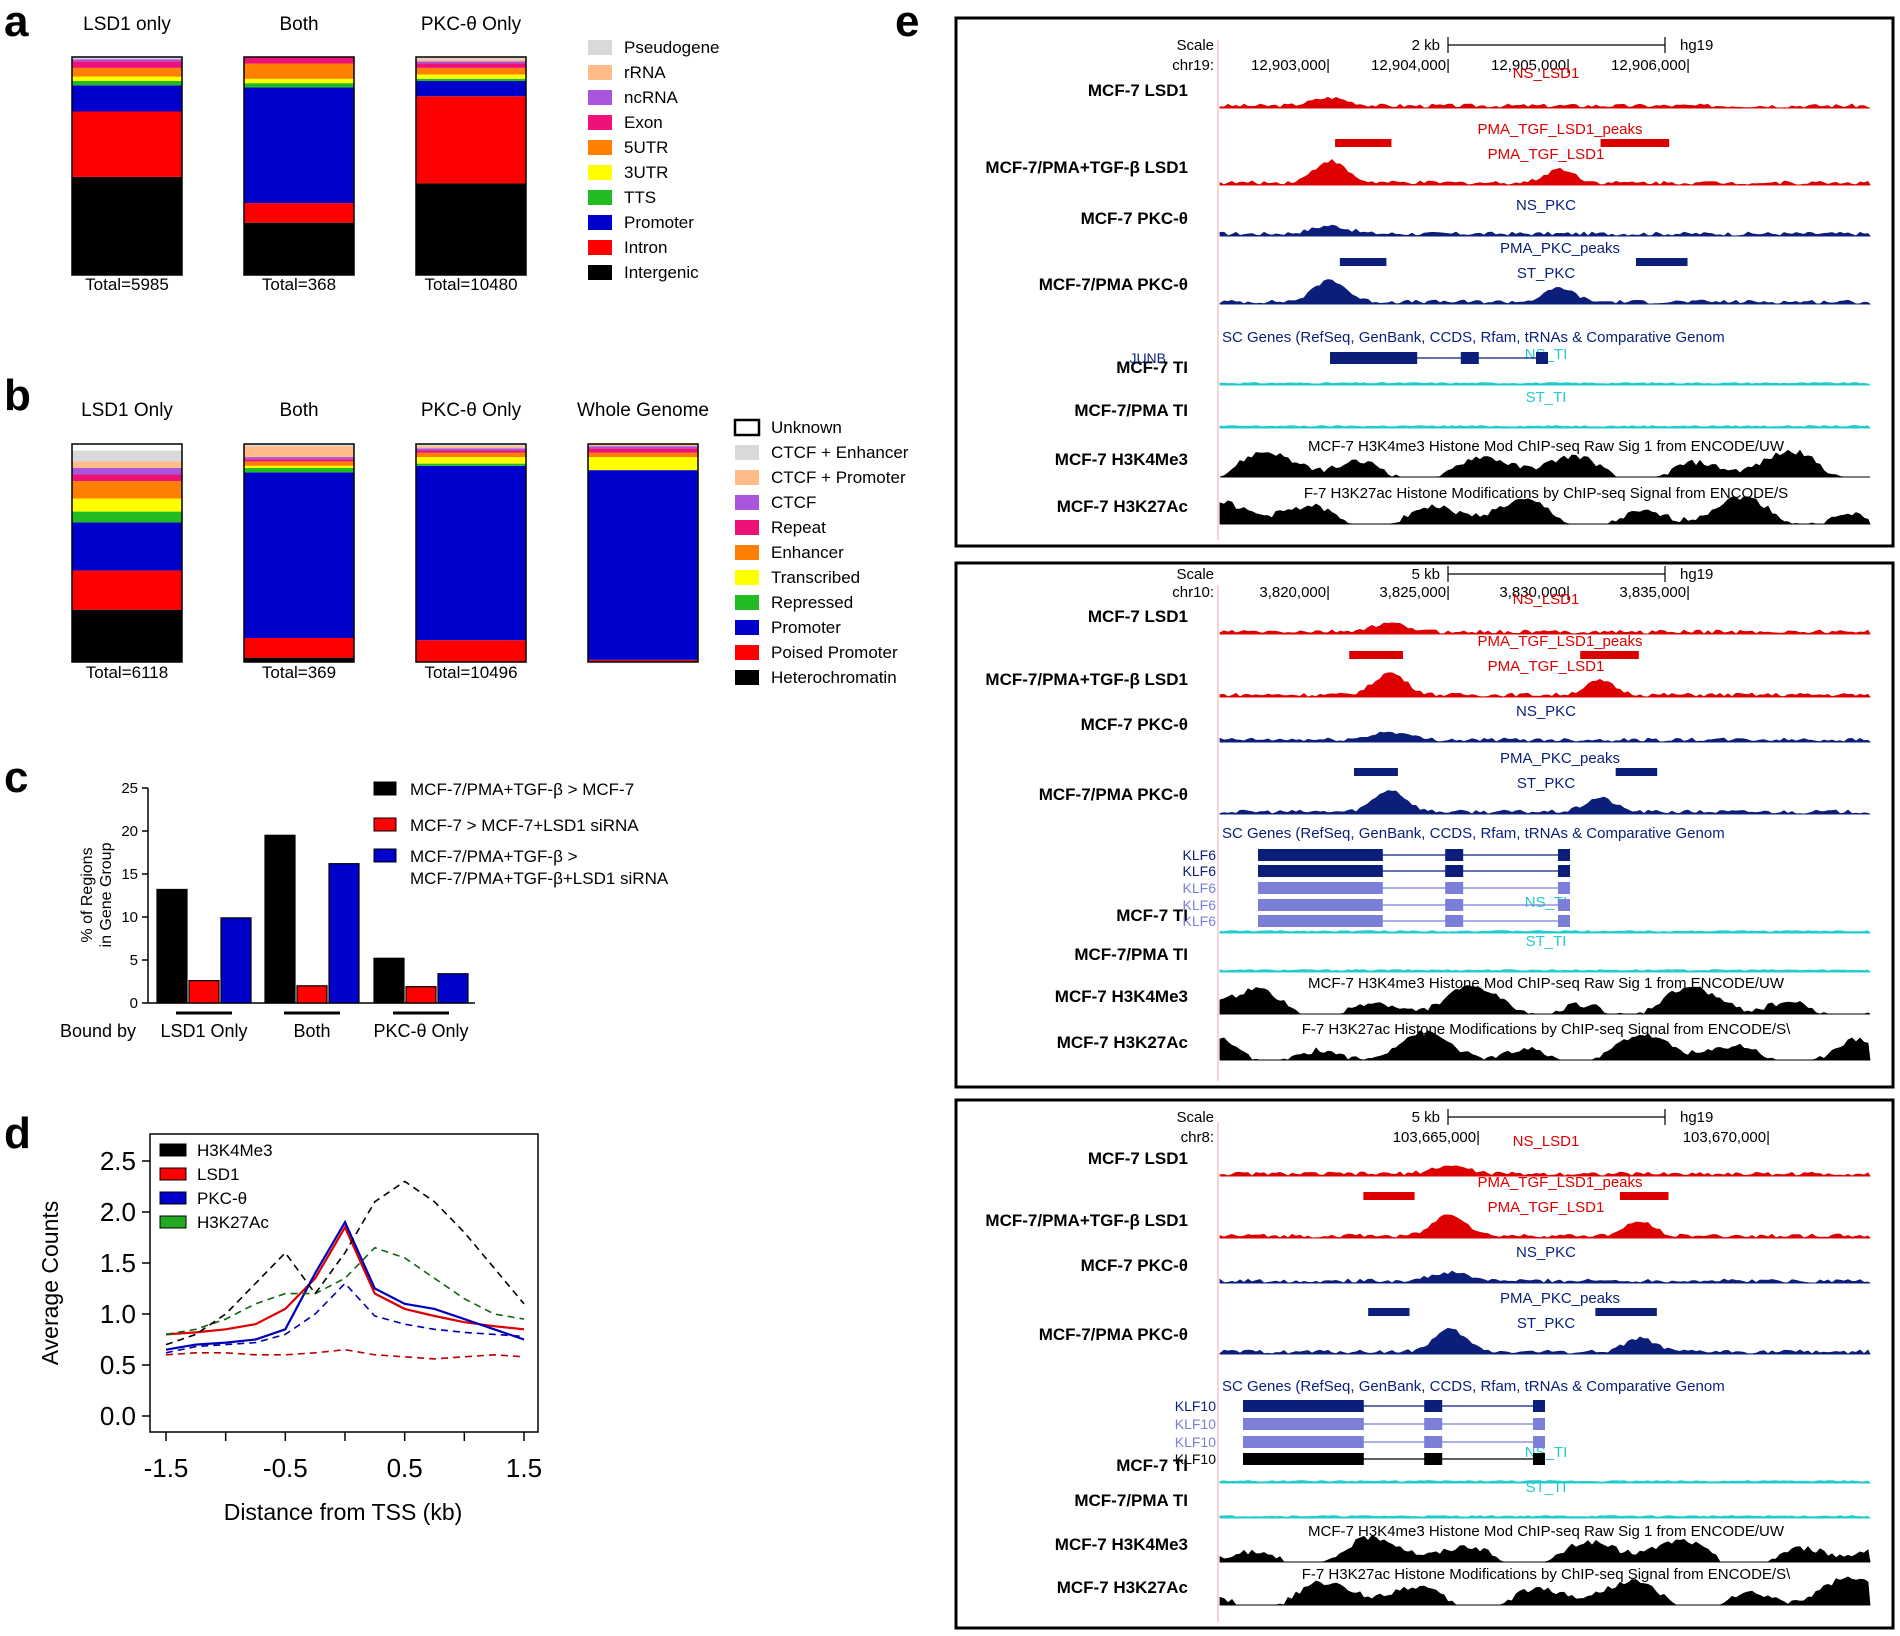 Image resolution: width=1900 pixels, height=1636 pixels. What do you see at coordinates (600, 47) in the screenshot?
I see `legend-swatch-pseudogene` at bounding box center [600, 47].